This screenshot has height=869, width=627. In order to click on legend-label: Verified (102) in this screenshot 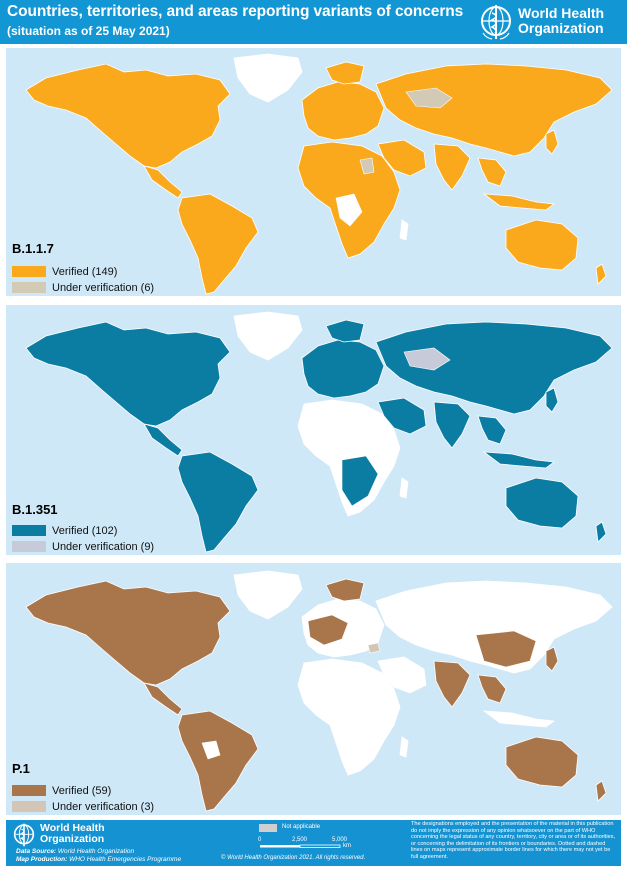, I will do `click(85, 530)`.